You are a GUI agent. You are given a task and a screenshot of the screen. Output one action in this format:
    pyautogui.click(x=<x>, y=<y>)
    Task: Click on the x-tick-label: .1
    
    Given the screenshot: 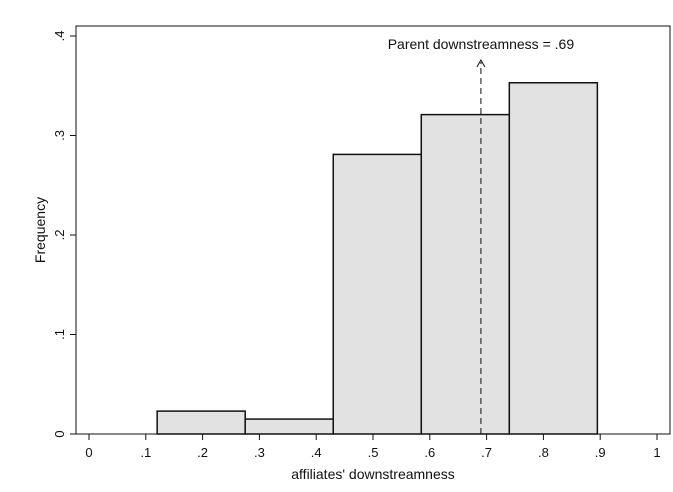 What is the action you would take?
    pyautogui.click(x=145, y=452)
    